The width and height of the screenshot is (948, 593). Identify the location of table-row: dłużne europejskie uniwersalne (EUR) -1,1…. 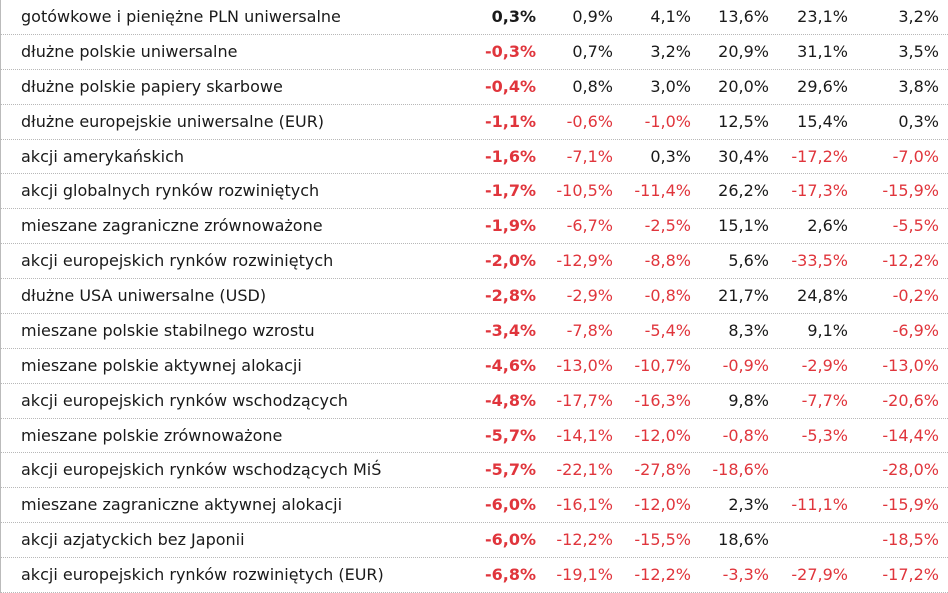
(474, 122).